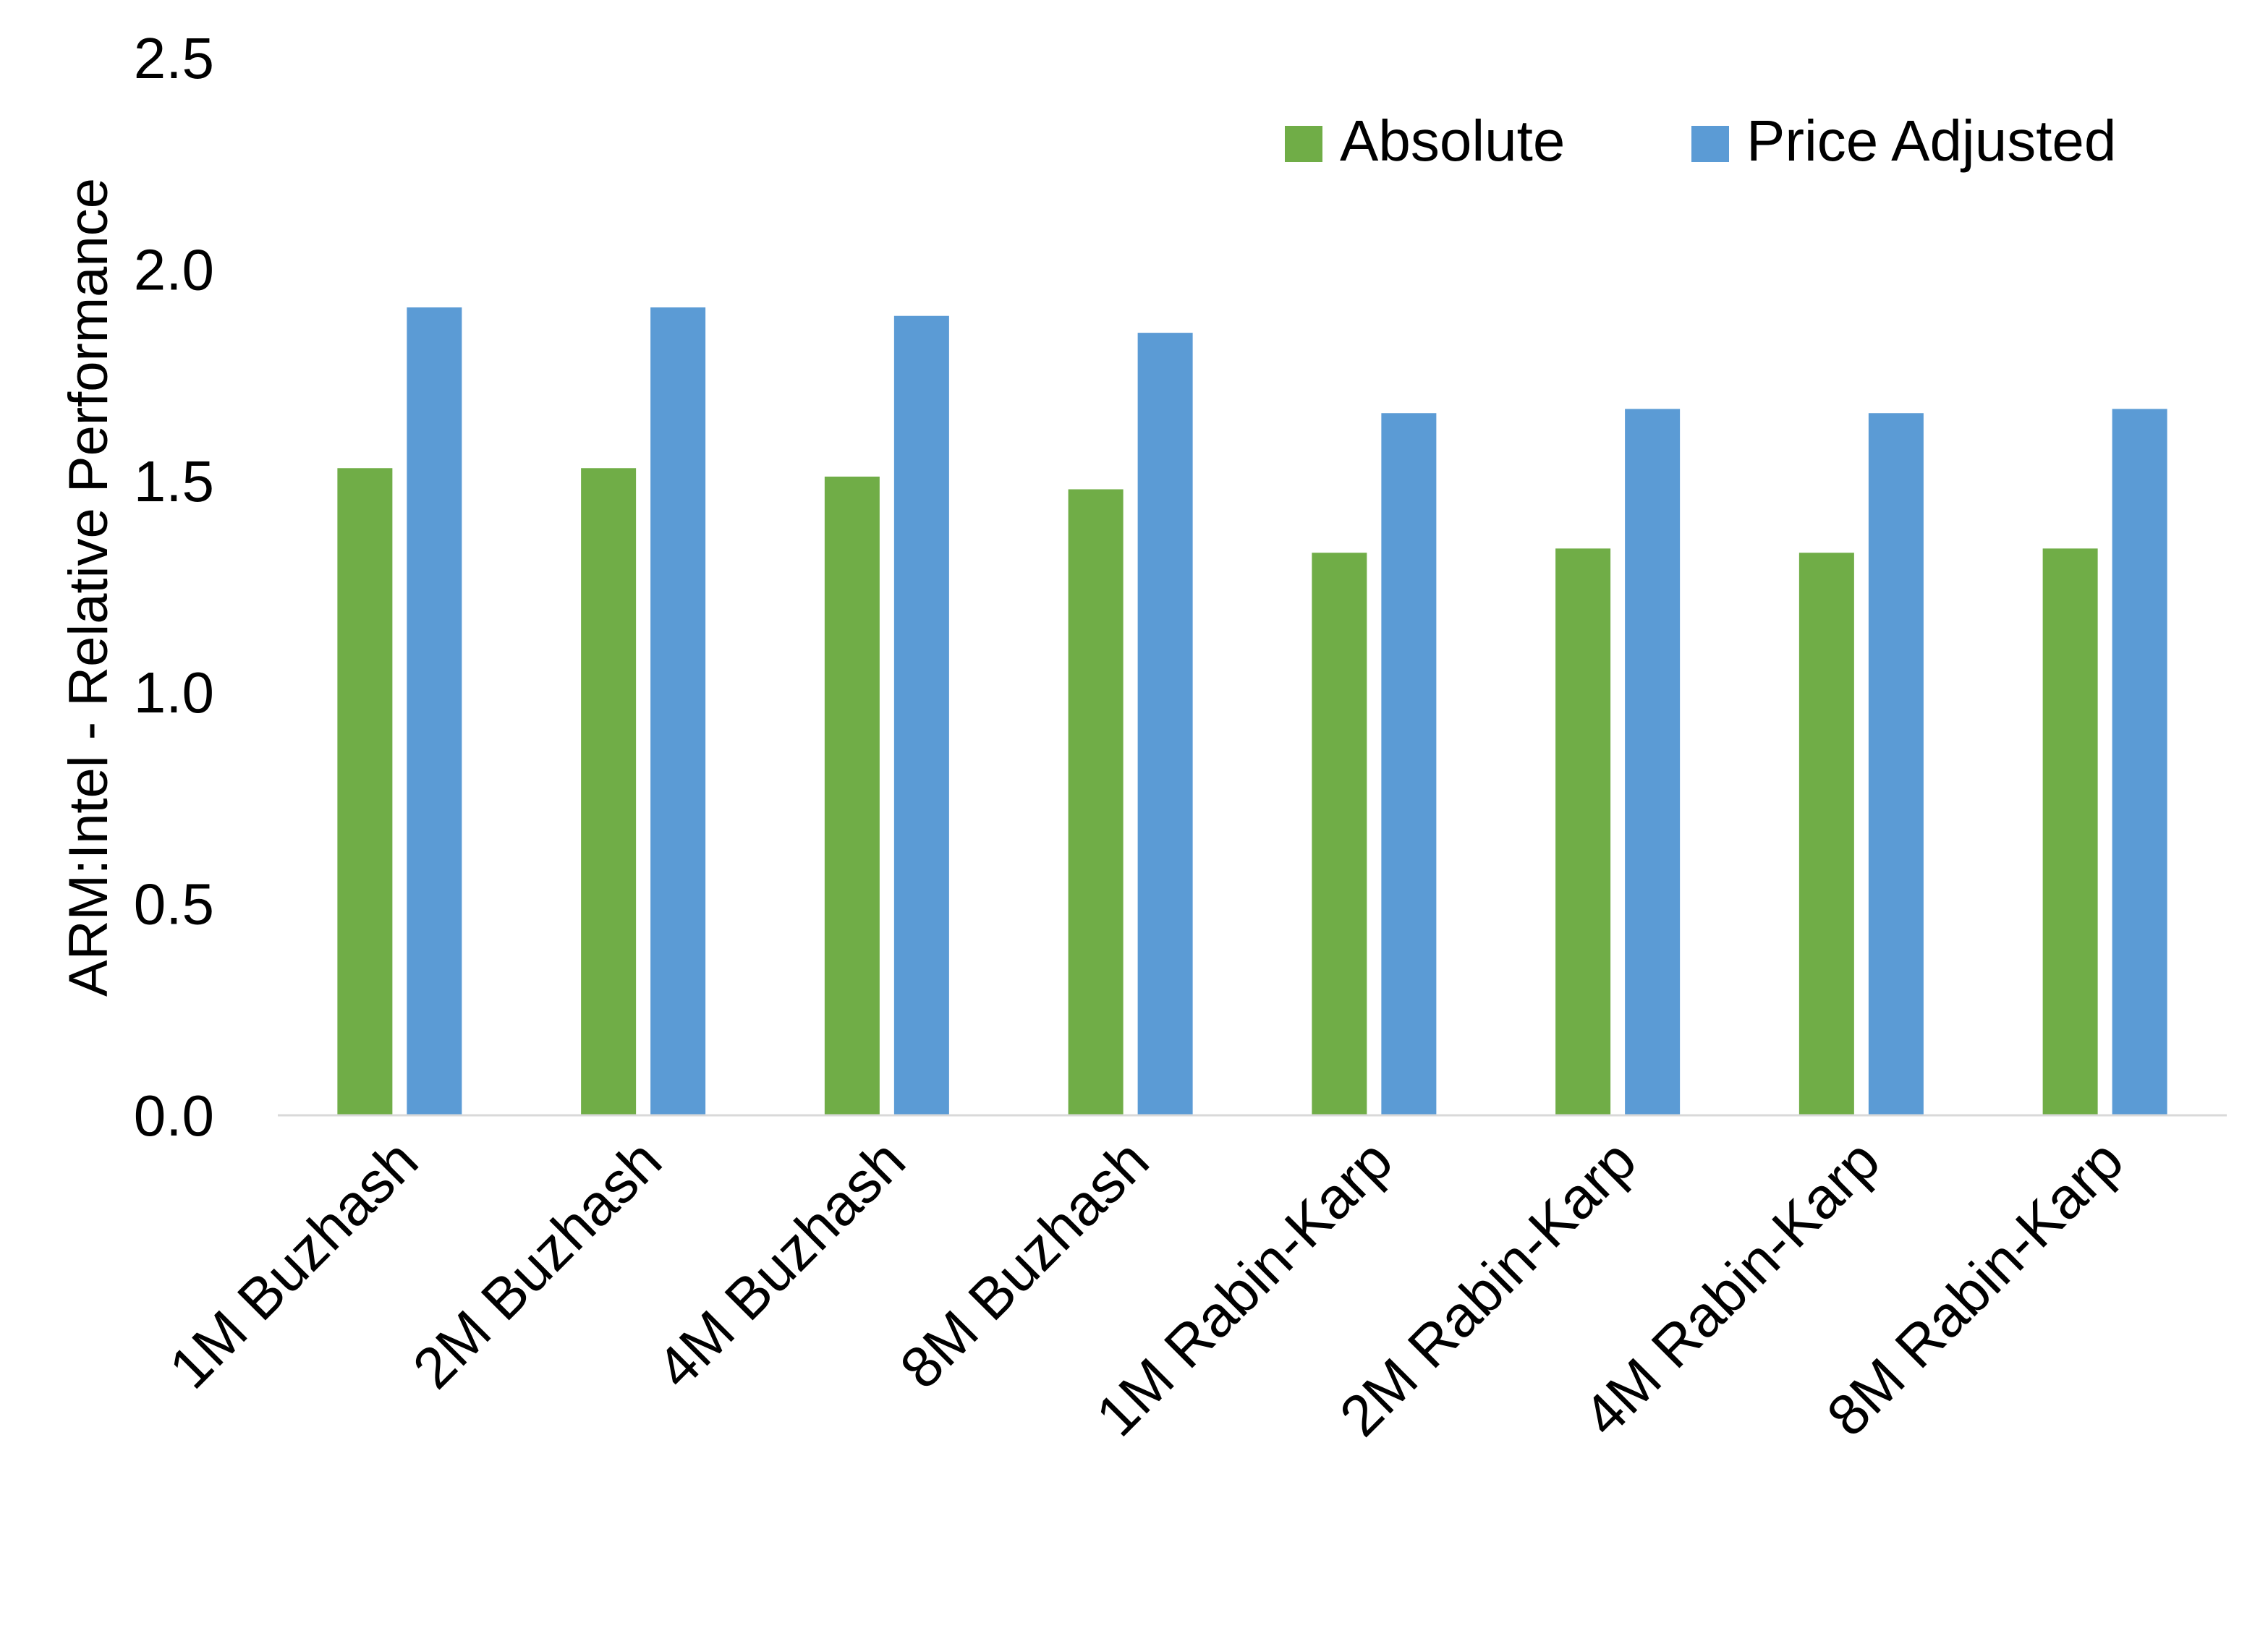  Describe the element at coordinates (174, 481) in the screenshot. I see `y-tick-label: 1.5` at that location.